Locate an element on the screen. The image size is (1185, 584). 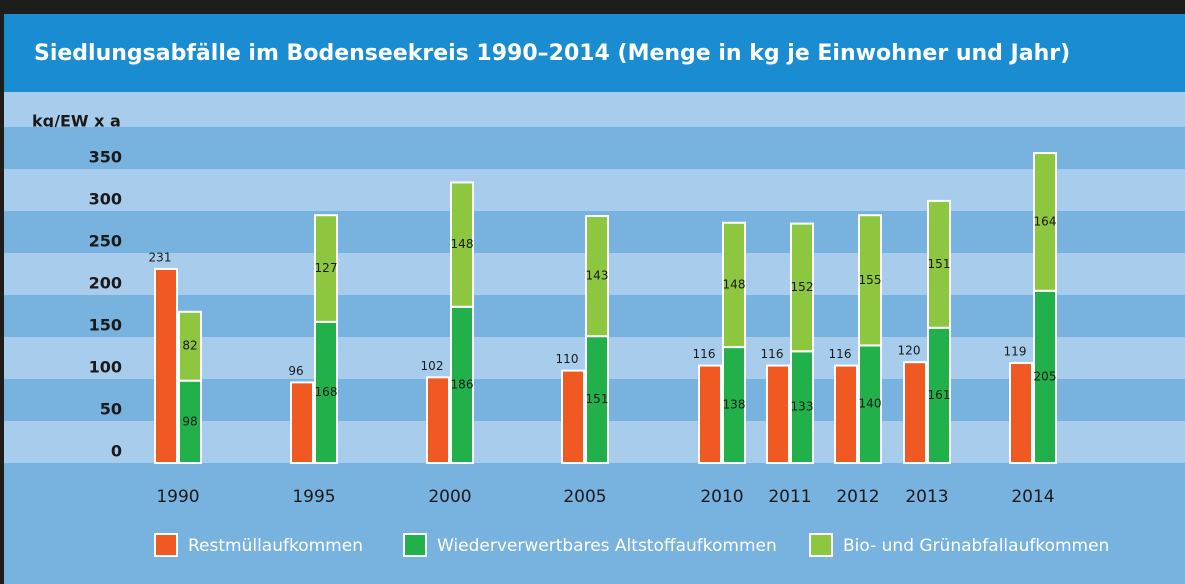
x-tick-label: 2013 is located at coordinates (926, 497).